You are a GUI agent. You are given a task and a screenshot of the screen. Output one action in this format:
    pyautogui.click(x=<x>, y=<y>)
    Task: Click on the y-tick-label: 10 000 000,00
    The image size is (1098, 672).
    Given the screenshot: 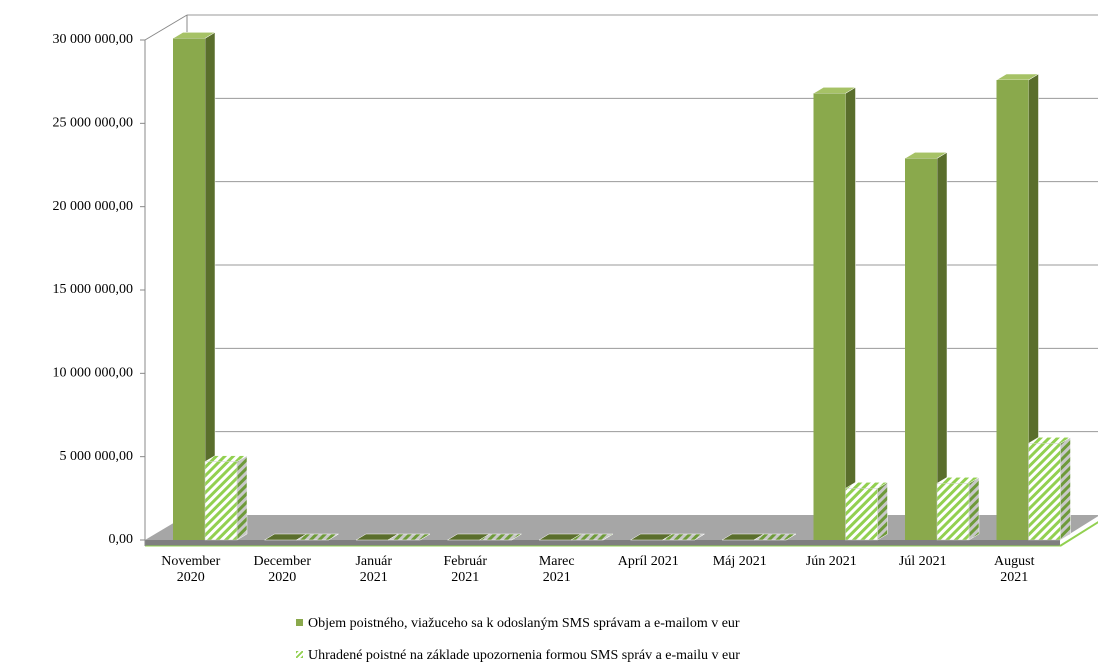 What is the action you would take?
    pyautogui.click(x=93, y=373)
    